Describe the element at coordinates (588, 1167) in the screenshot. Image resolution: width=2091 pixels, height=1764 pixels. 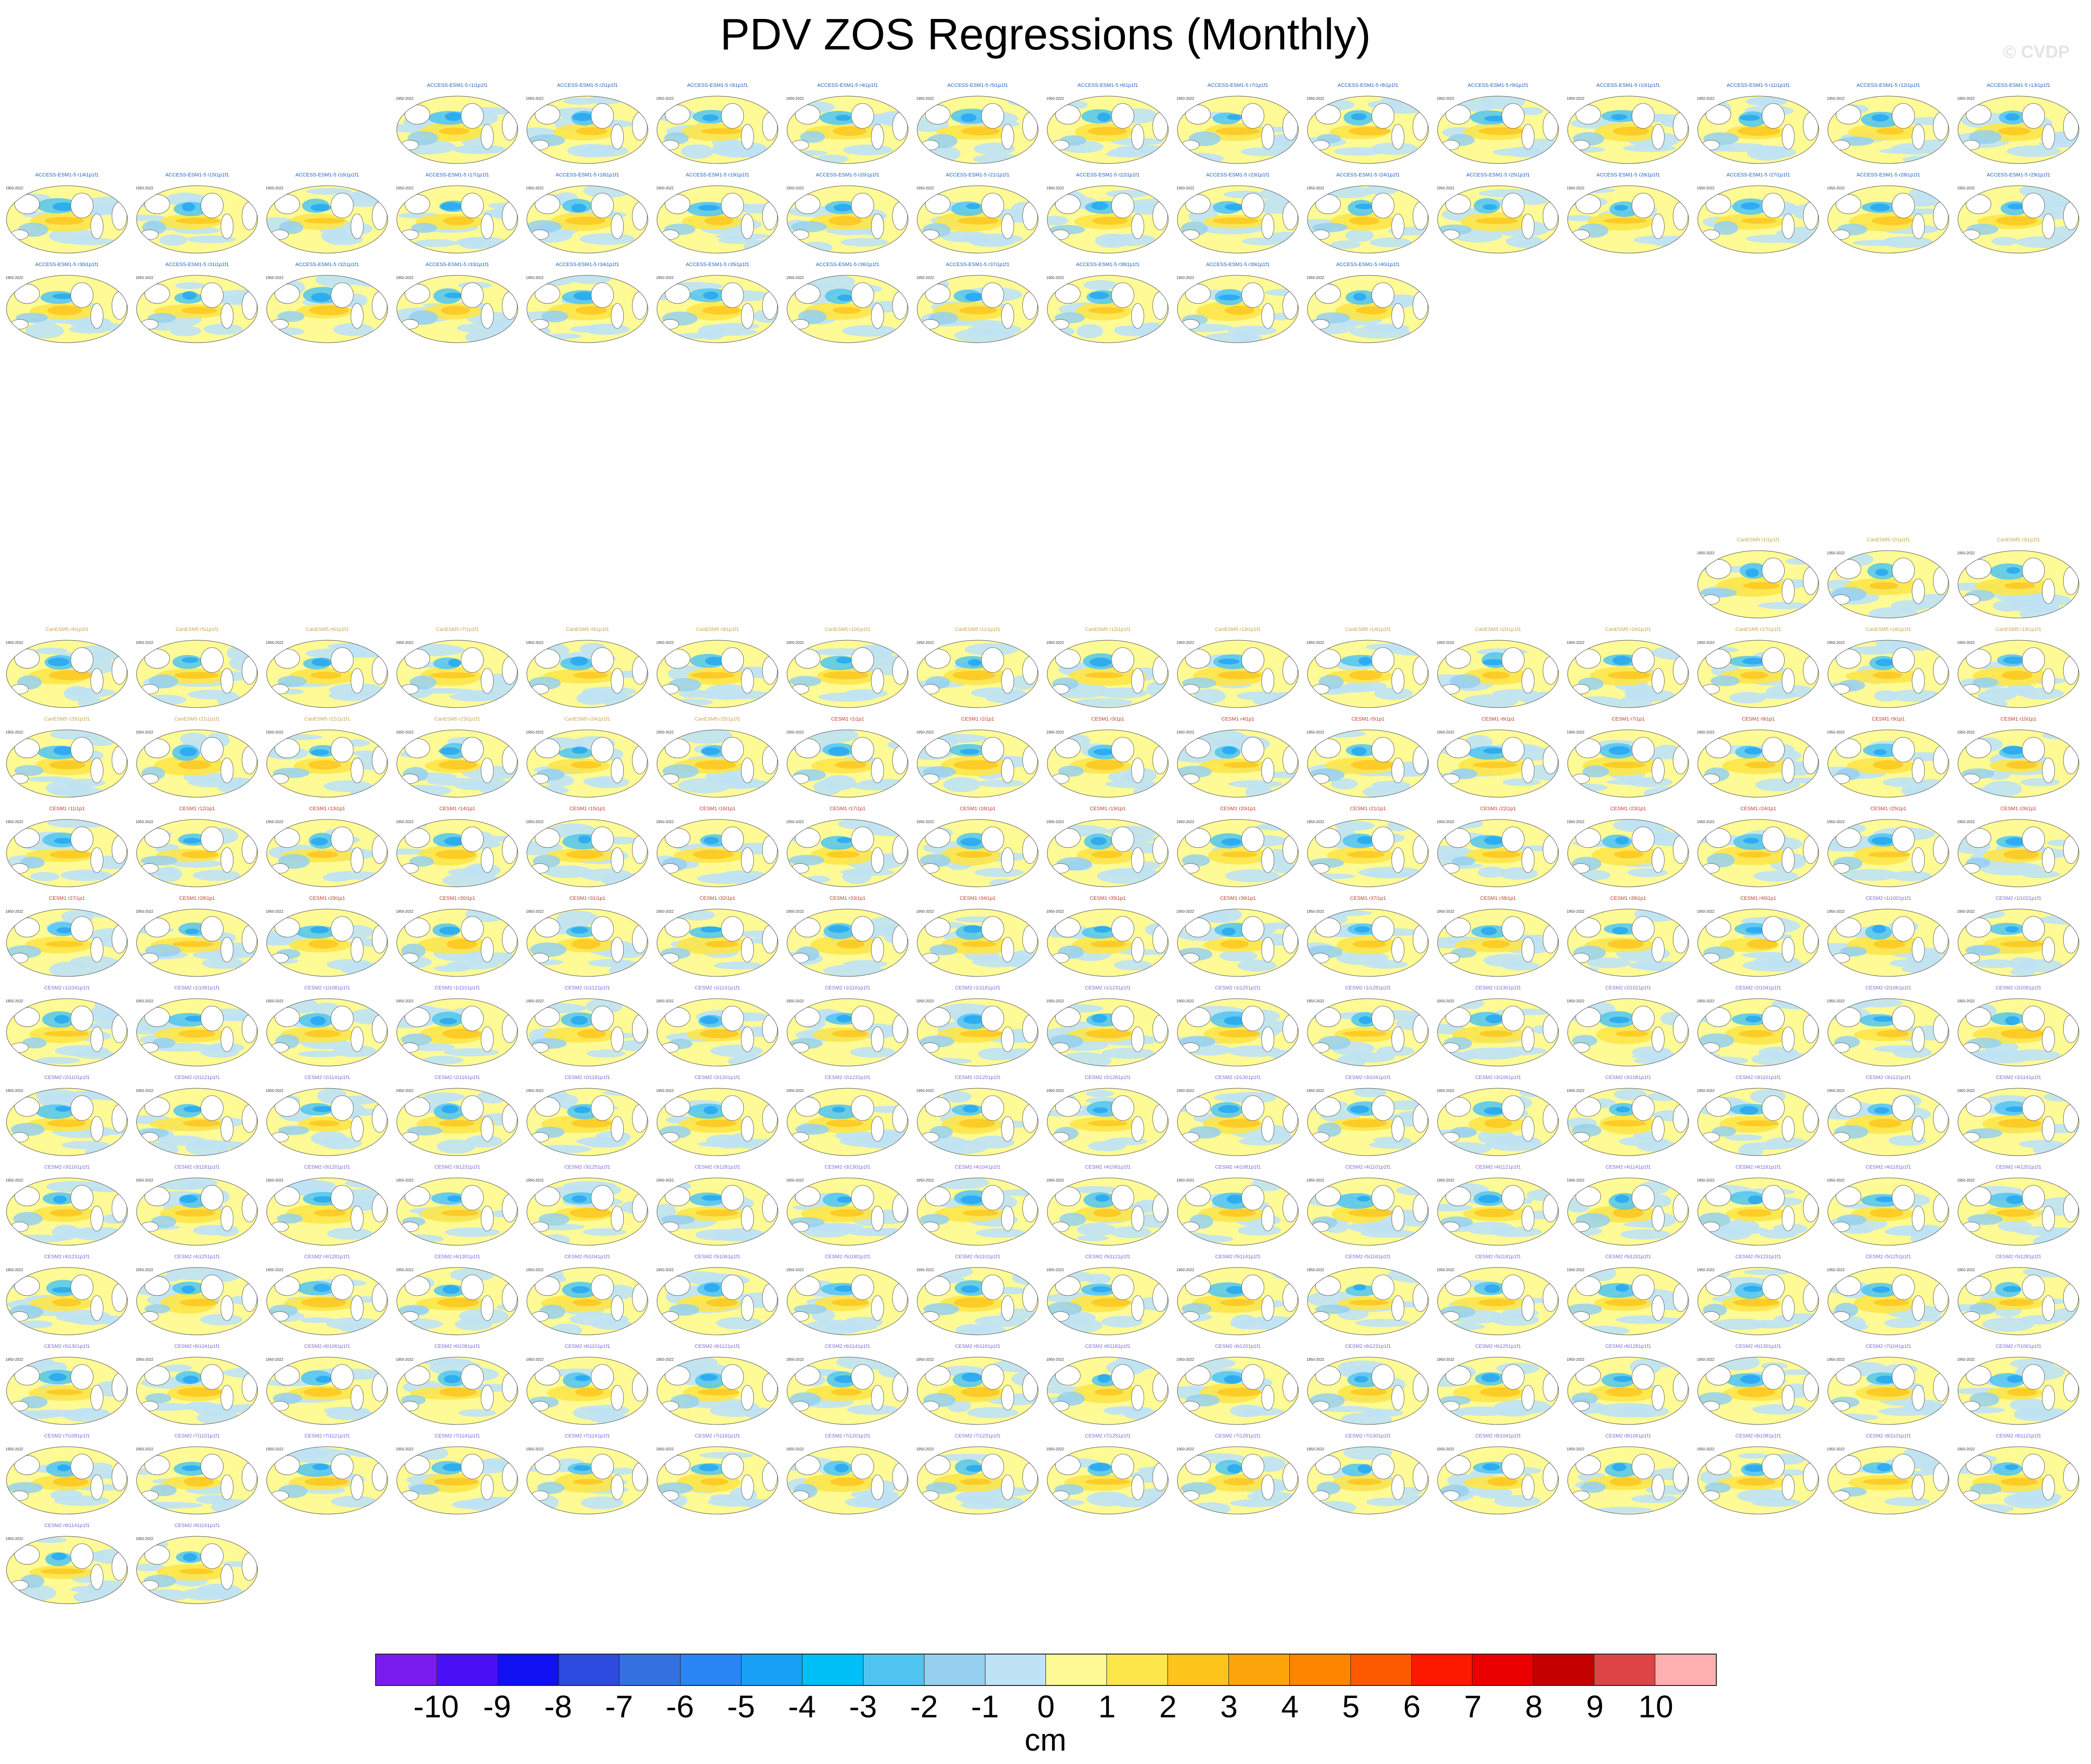
I see `panel-title: CESM2 r3i1251p1f1` at that location.